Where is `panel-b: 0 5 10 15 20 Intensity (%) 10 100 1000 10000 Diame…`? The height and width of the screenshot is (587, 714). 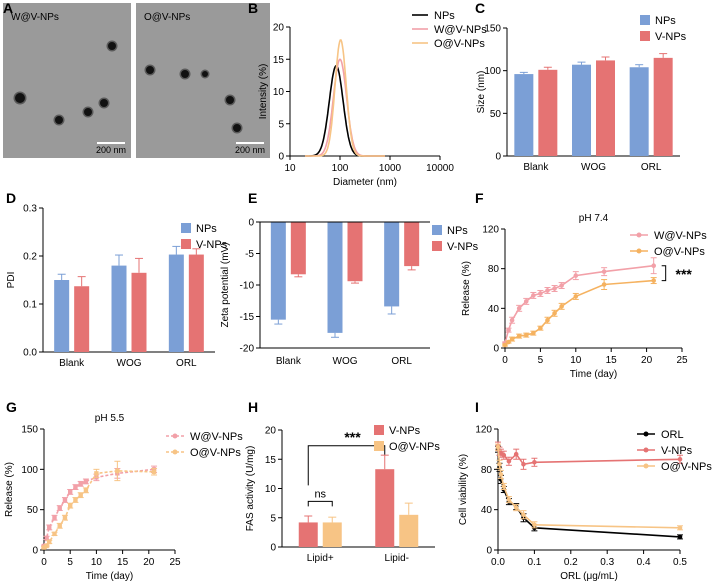
panel-b: 0 5 10 15 20 Intensity (%) 10 100 1000 10000 Diame… is located at coordinates (372, 99).